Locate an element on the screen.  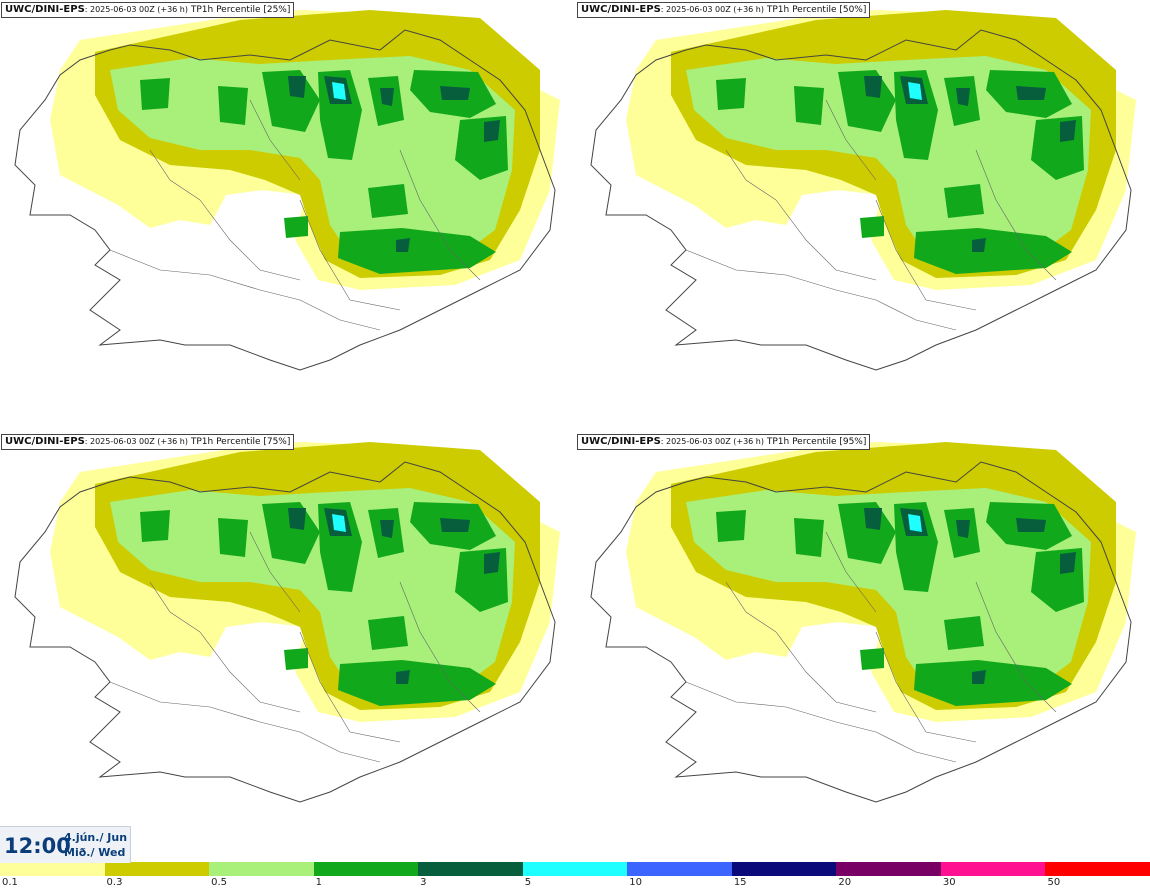
legend-tick-label: 15 is located at coordinates (740, 882).